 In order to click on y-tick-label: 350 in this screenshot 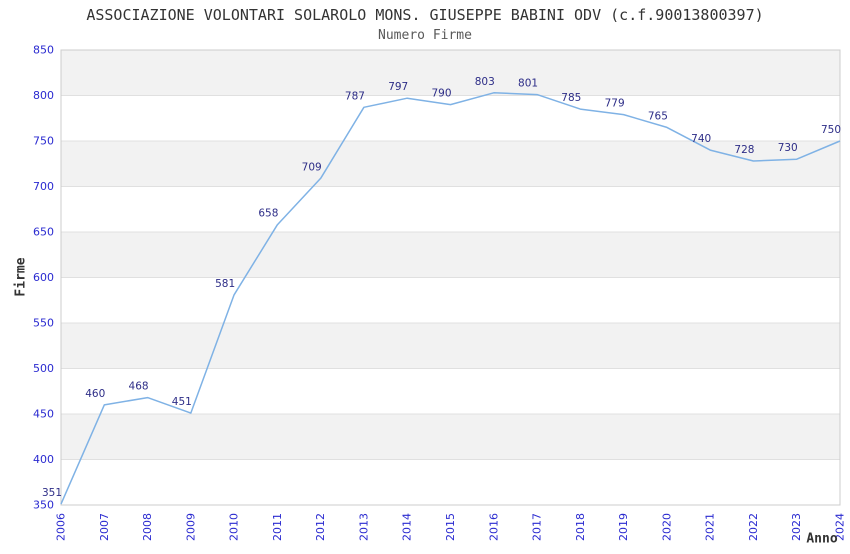, I will do `click(43, 505)`.